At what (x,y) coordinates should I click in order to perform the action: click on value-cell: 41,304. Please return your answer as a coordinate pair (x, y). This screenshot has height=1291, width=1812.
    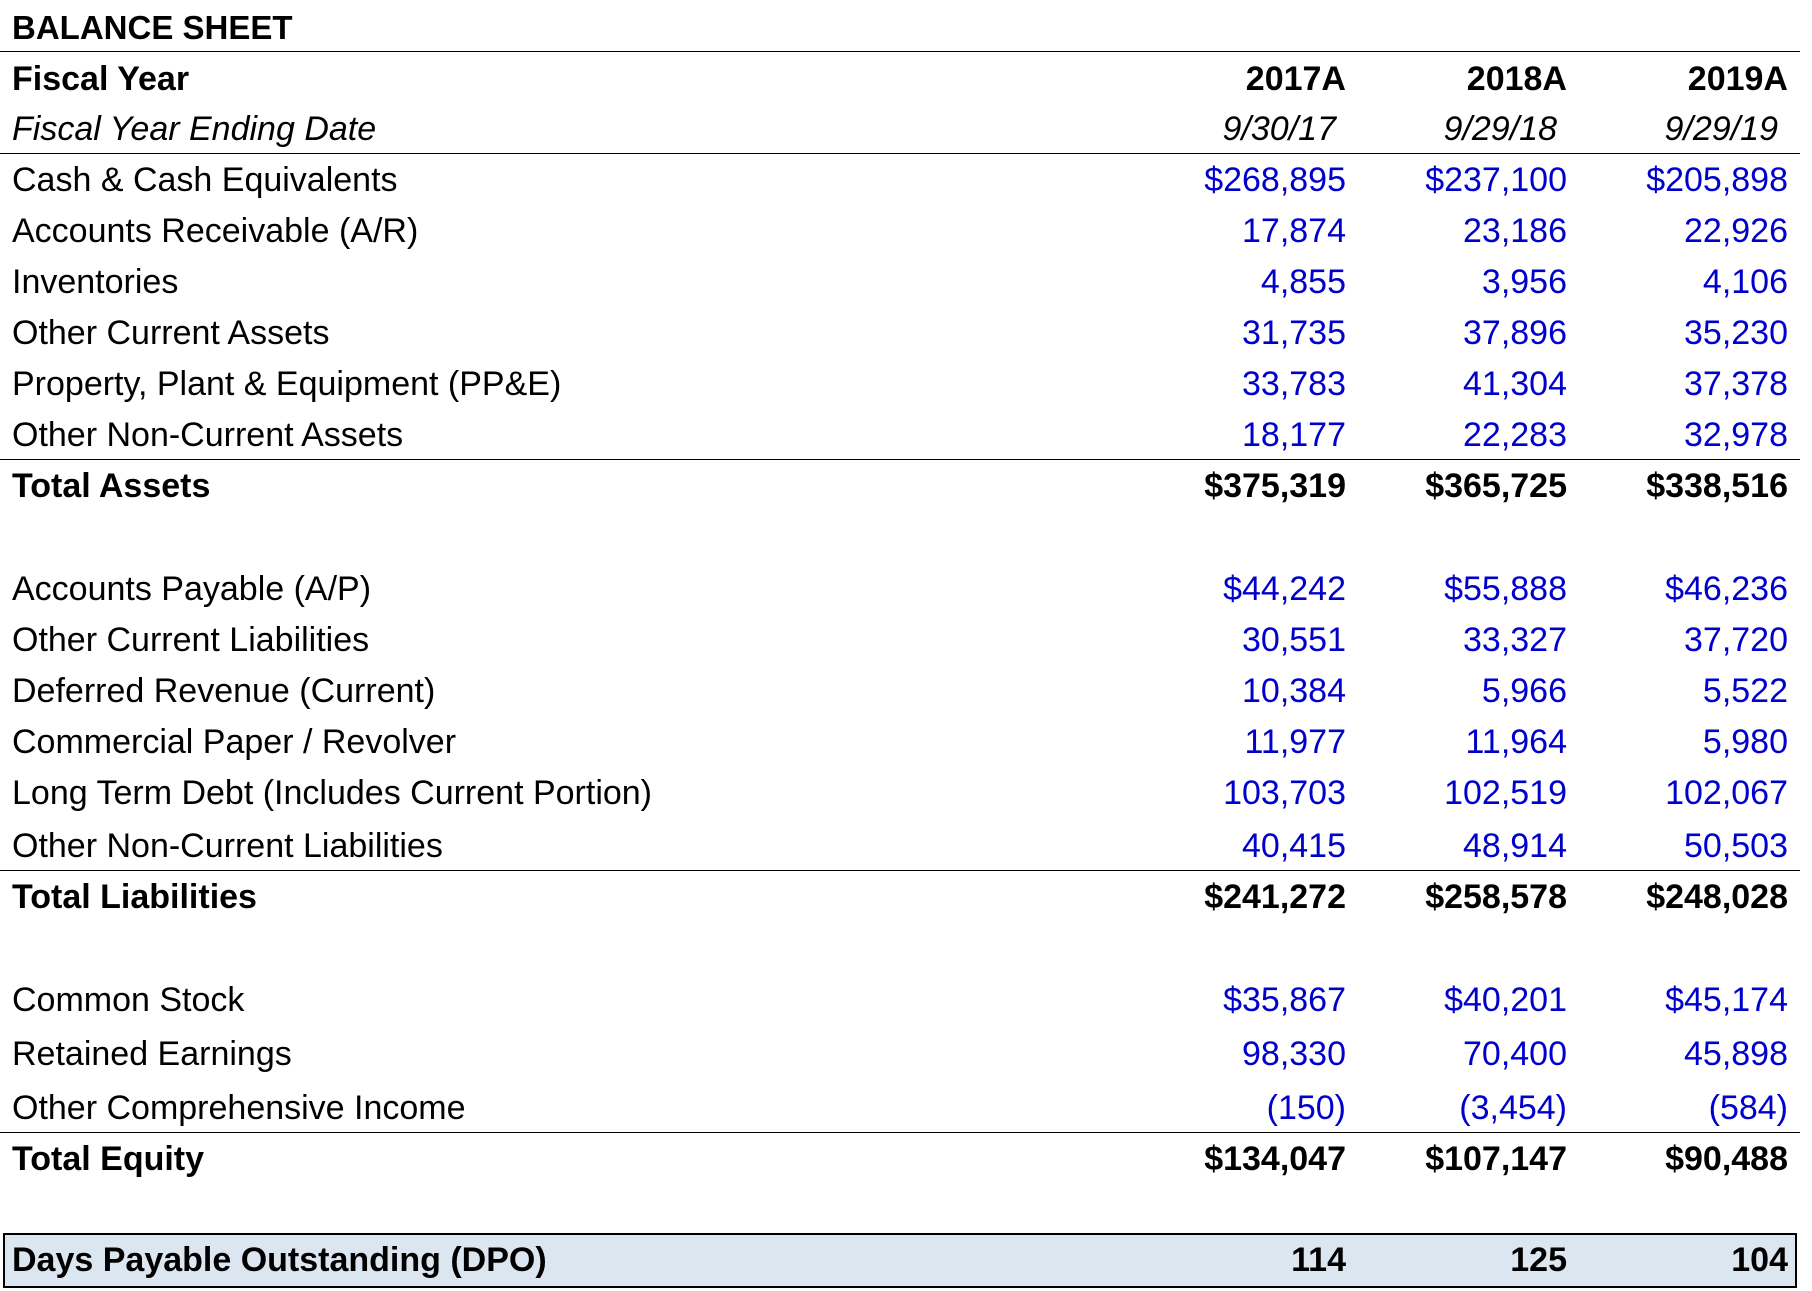
    Looking at the image, I should click on (1515, 384).